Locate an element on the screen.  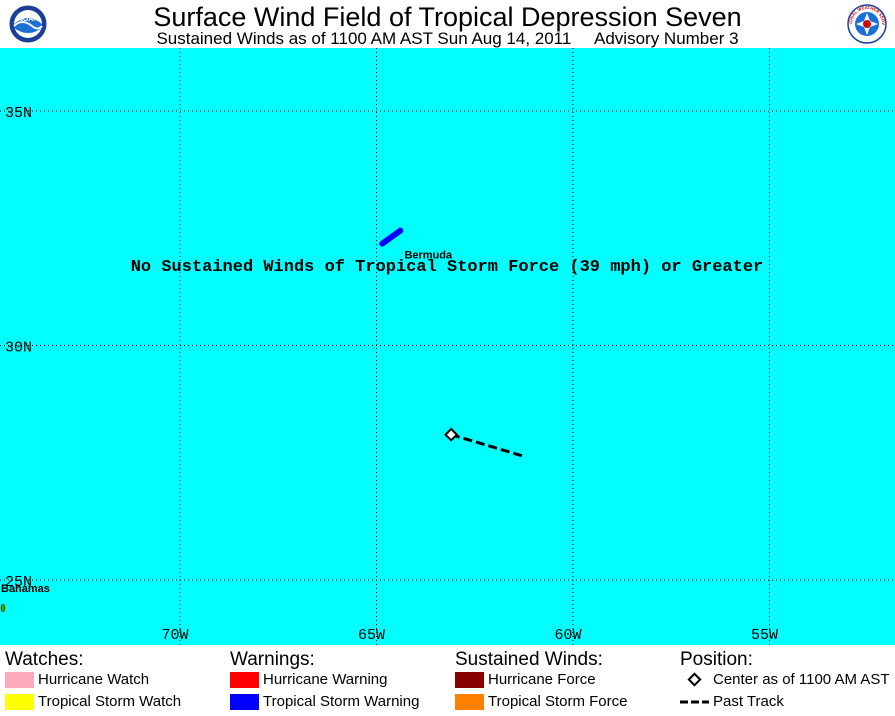
lon-label: 55W is located at coordinates (764, 635).